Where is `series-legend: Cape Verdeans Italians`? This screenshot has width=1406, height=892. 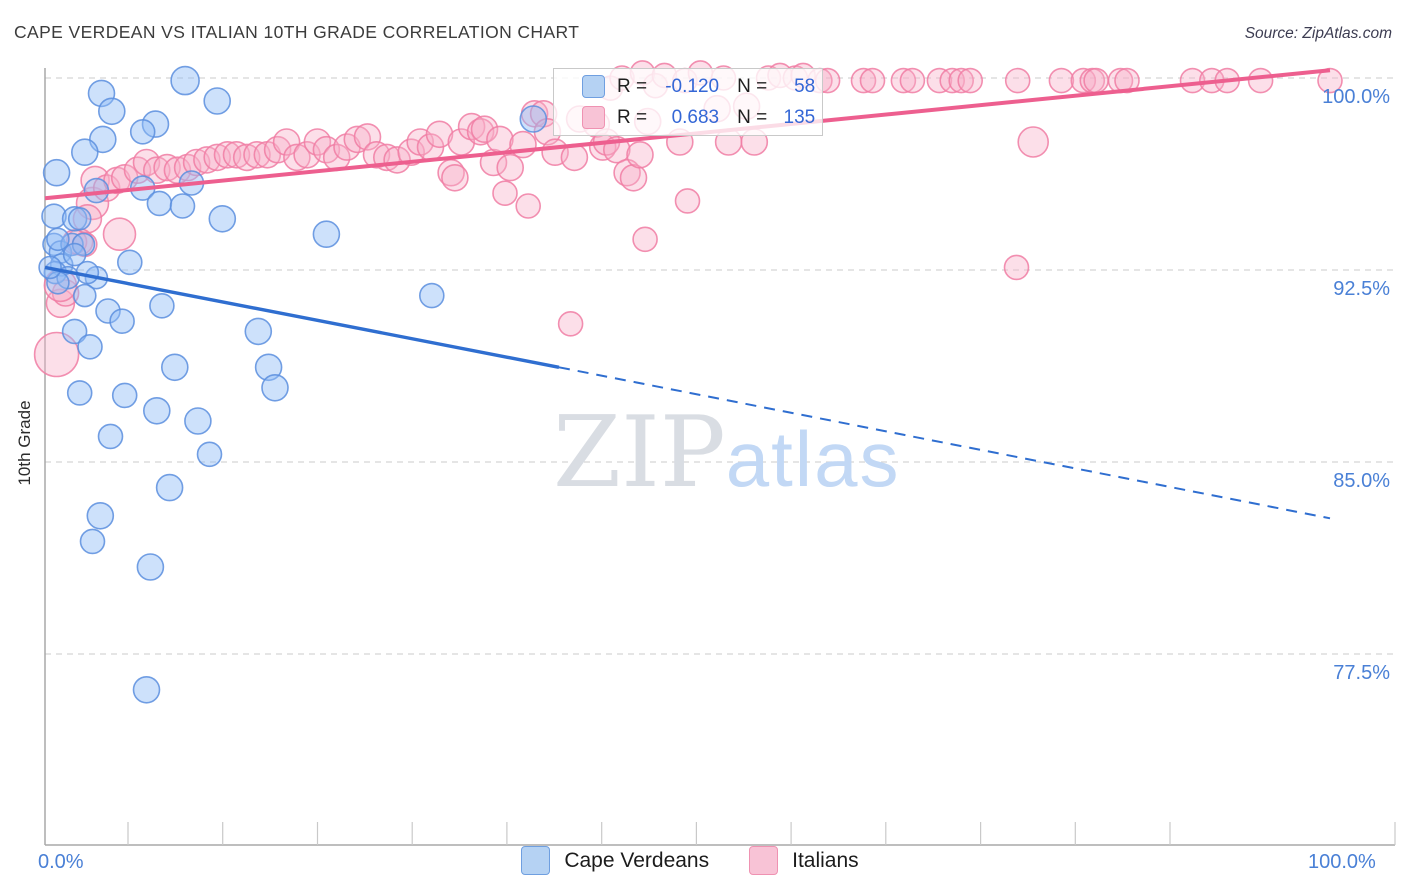 series-legend: Cape Verdeans Italians is located at coordinates (703, 860).